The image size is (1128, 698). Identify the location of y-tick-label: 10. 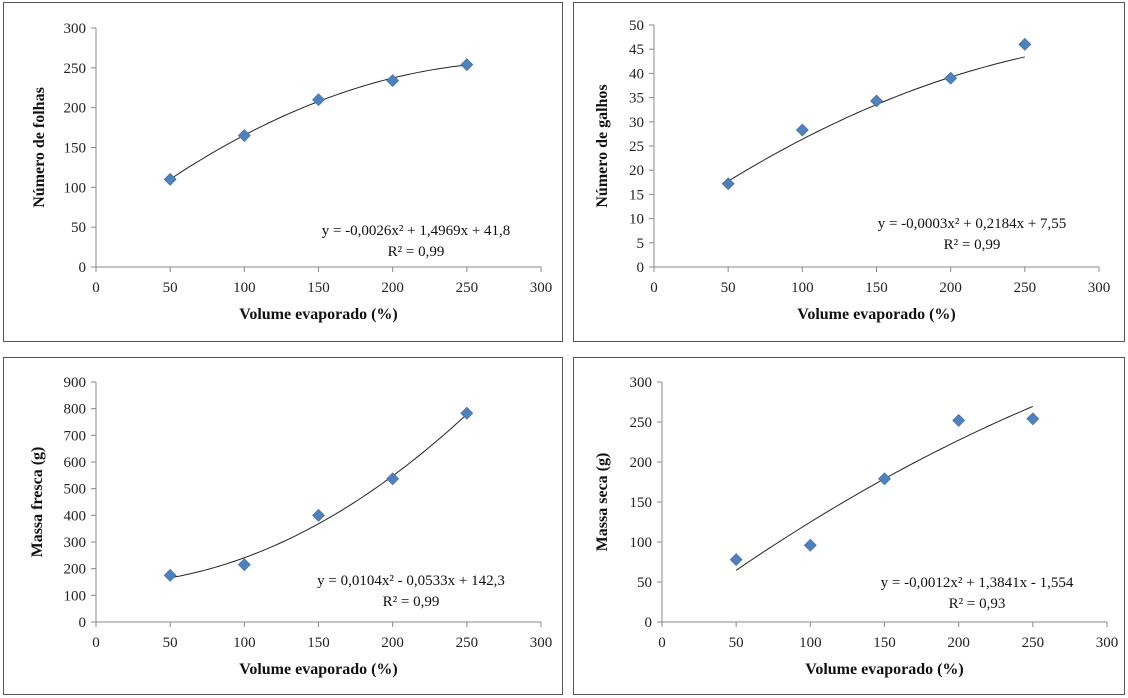
(636, 220).